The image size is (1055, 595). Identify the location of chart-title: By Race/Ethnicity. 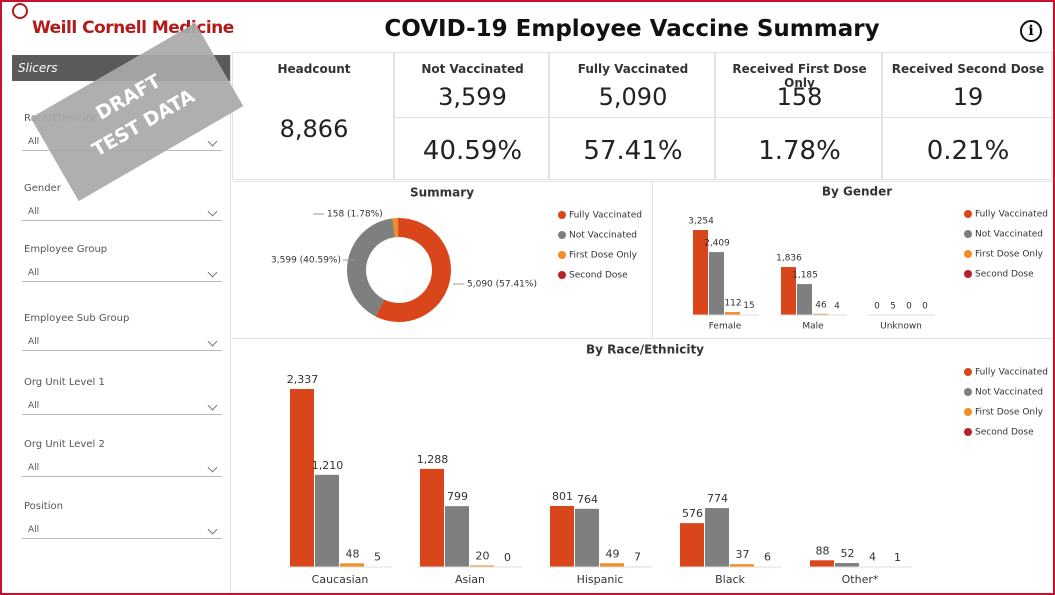
(645, 350).